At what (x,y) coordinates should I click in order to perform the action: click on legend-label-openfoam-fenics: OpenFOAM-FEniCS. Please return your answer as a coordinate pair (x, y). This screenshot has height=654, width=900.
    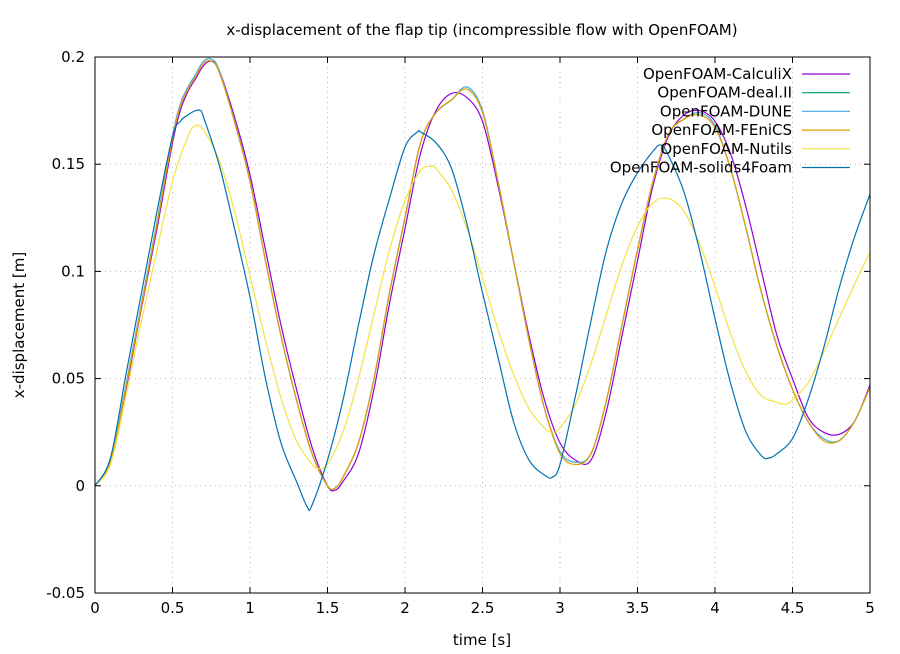
    Looking at the image, I should click on (721, 130).